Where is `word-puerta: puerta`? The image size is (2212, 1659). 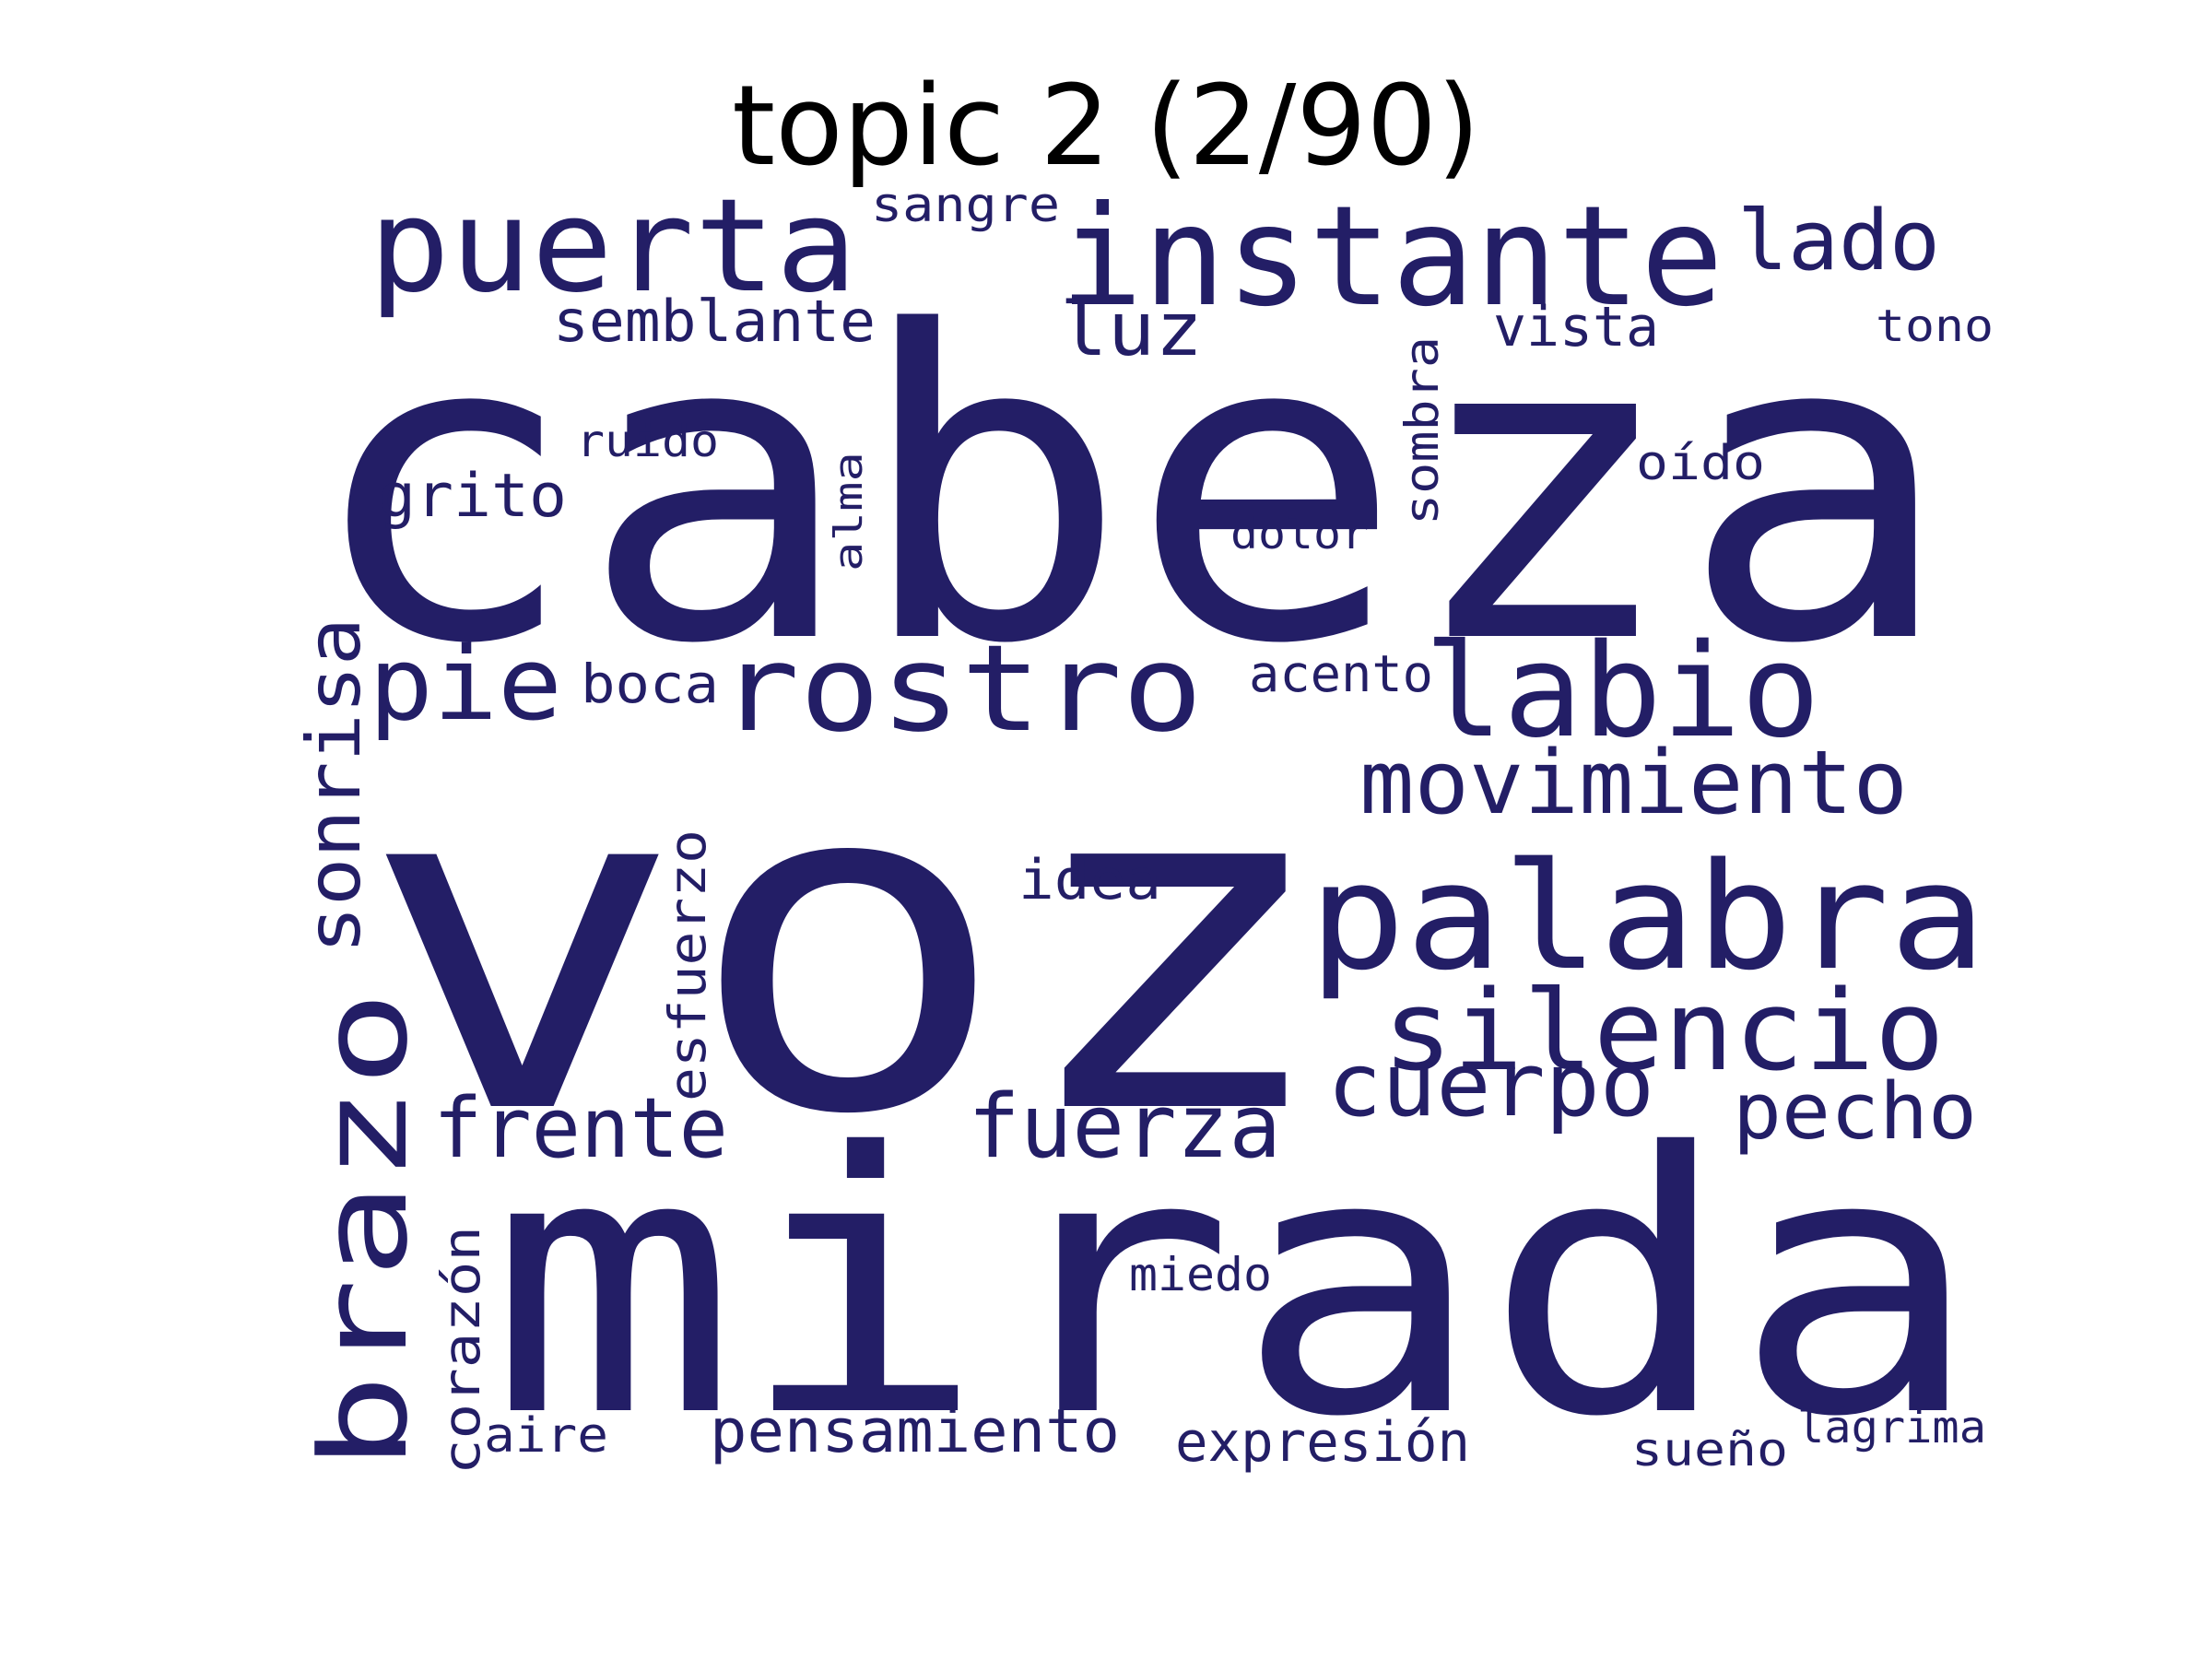 word-puerta: puerta is located at coordinates (613, 246).